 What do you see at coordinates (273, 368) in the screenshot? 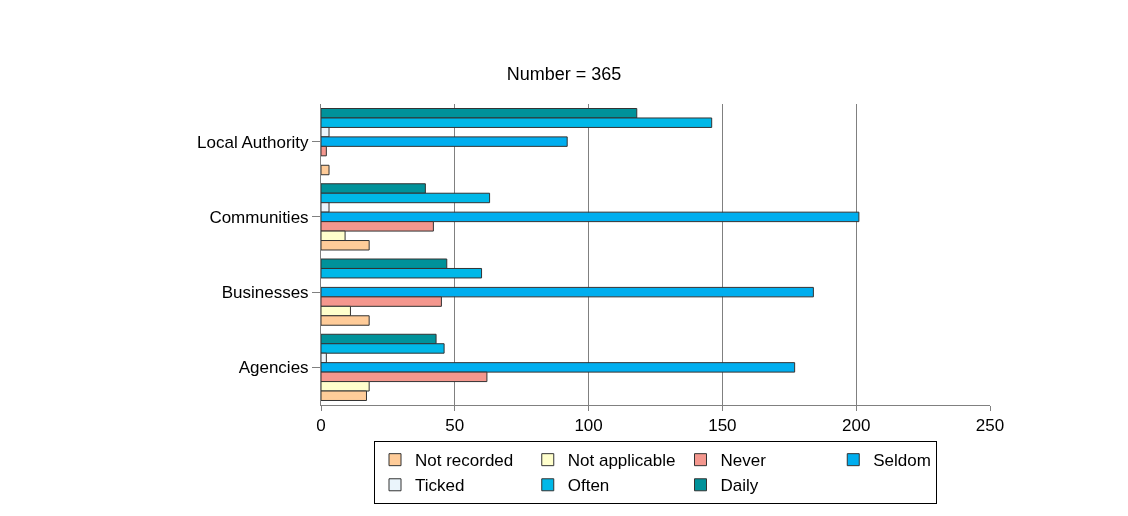
I see `y-tick-label: Agencies` at bounding box center [273, 368].